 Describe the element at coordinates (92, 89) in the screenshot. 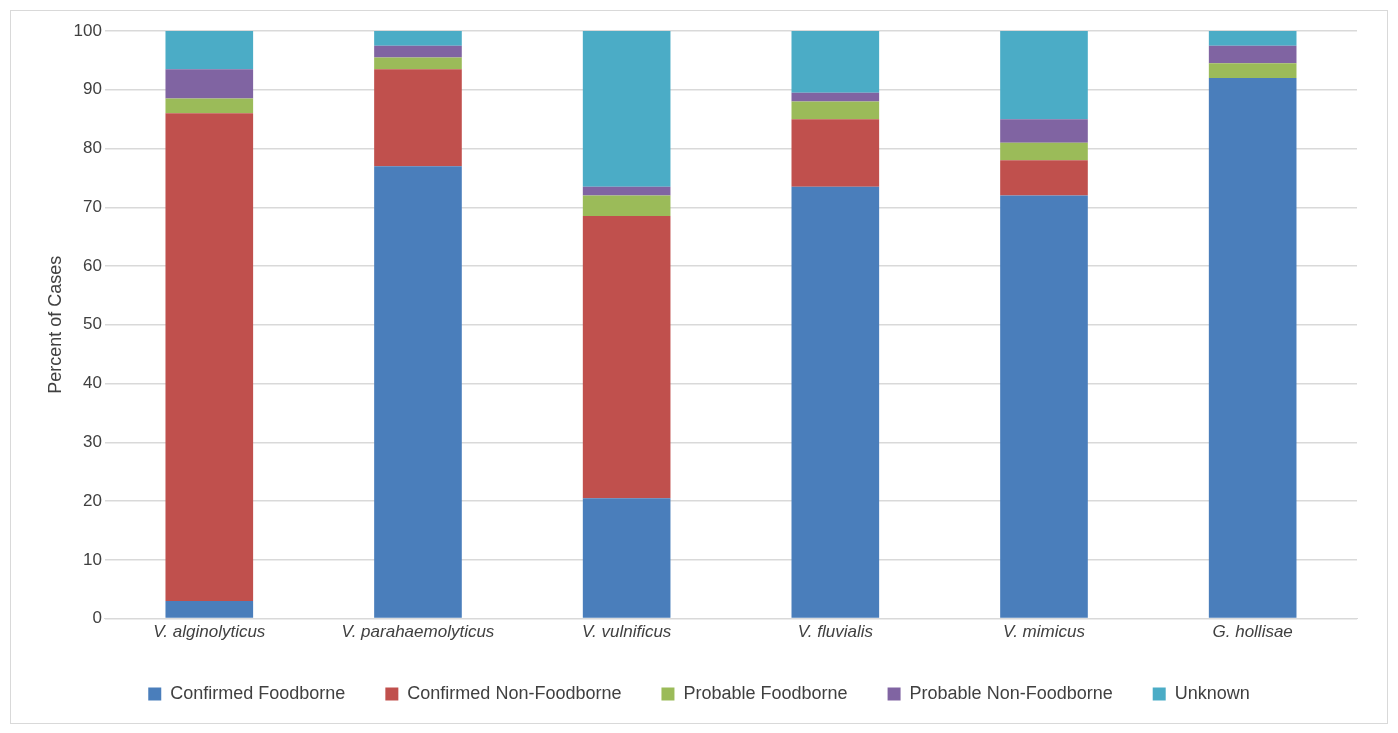

I see `y-tick-label: 90` at that location.